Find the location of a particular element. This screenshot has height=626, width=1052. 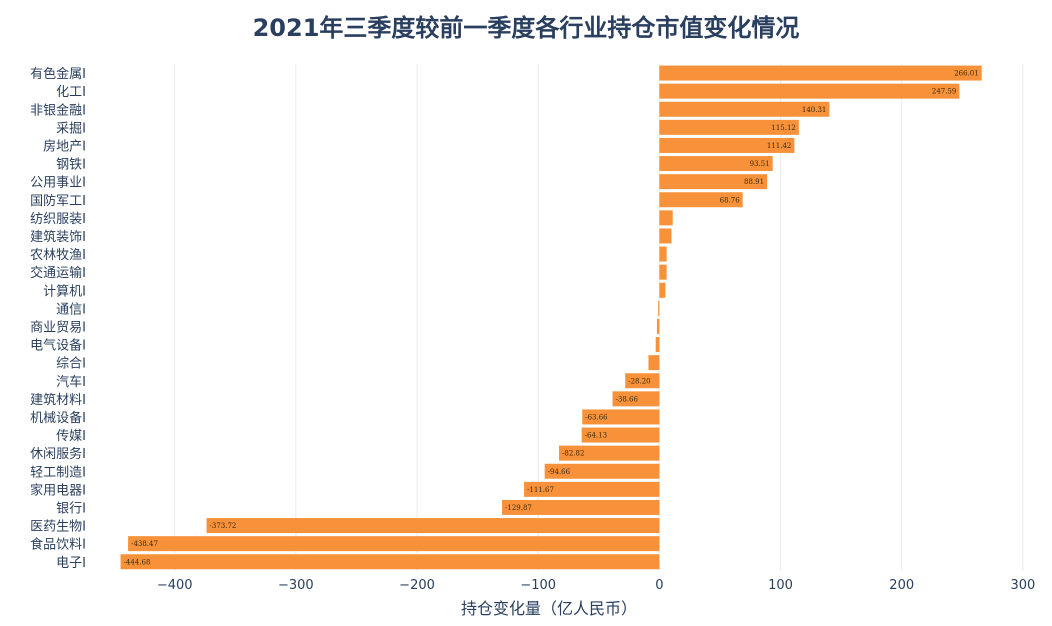

chart-title: 2021年三季度较前一季度各行业持仓市值变化情况 is located at coordinates (526, 28).